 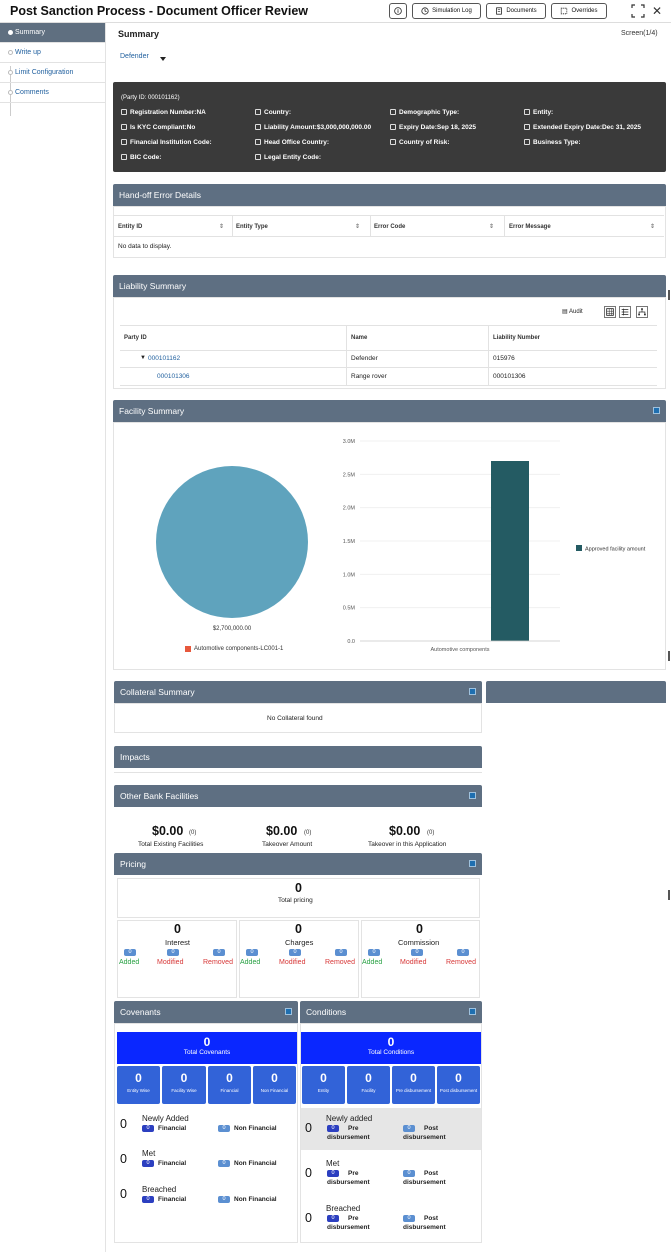 What do you see at coordinates (148, 1128) in the screenshot?
I see `financial-count: 0` at bounding box center [148, 1128].